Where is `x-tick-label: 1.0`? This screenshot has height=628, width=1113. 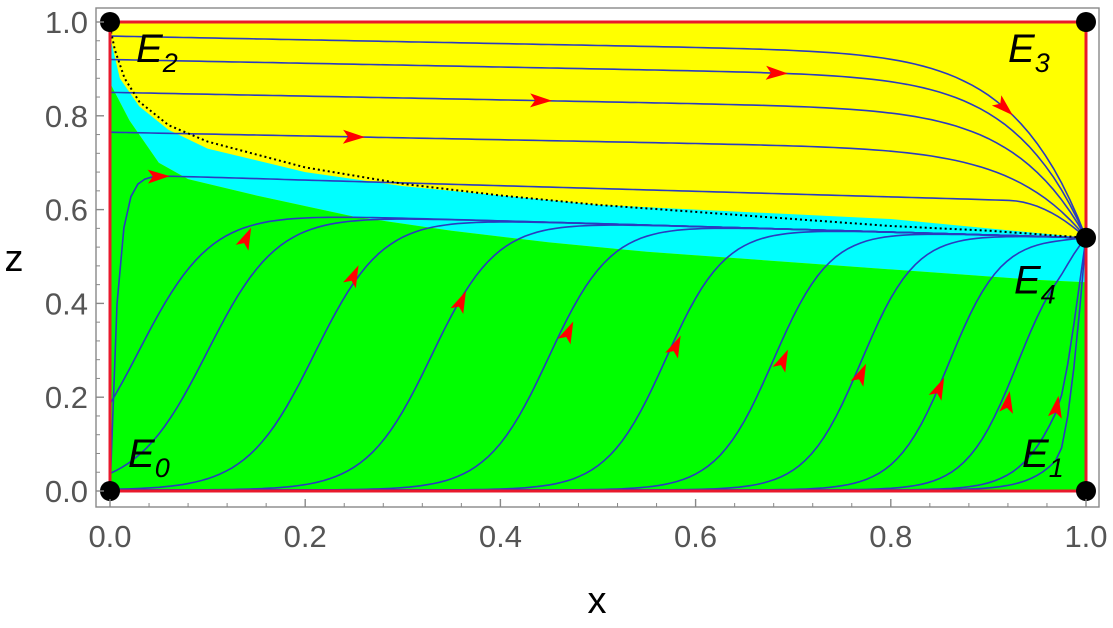 x-tick-label: 1.0 is located at coordinates (1085, 536).